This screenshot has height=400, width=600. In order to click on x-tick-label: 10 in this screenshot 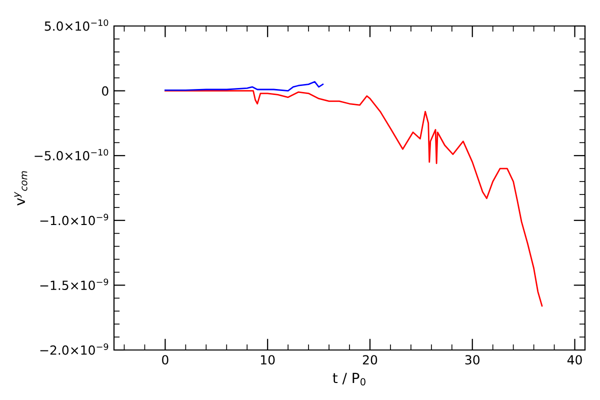, I will do `click(268, 360)`.